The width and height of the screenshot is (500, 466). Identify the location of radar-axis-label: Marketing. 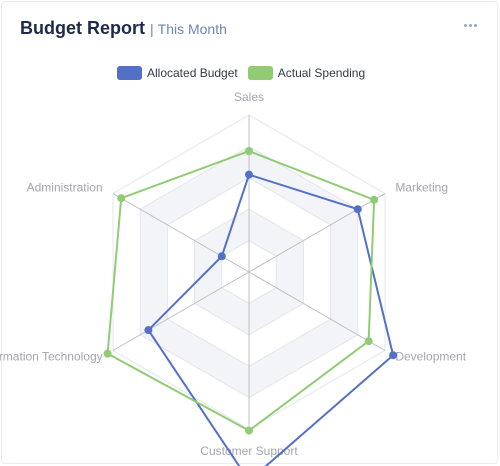
(421, 188).